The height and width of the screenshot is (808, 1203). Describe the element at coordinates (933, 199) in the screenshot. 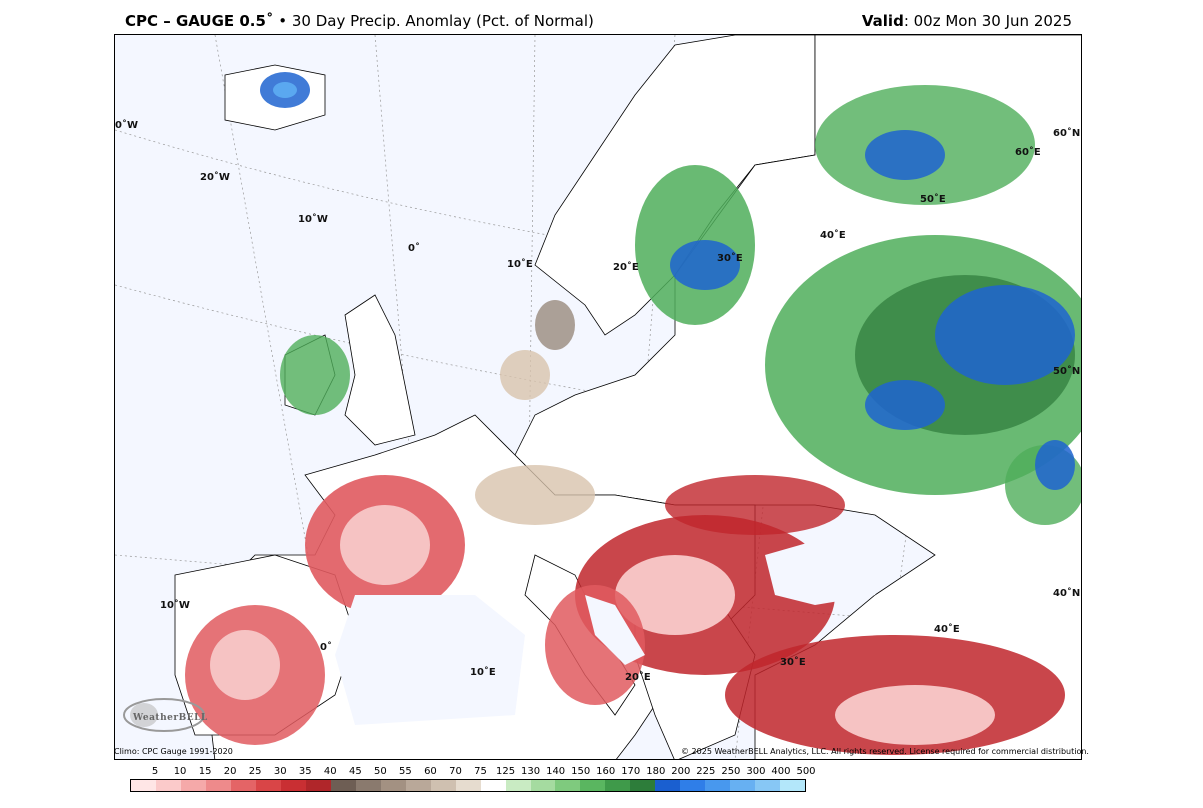

I see `lon-label-50e: 50˚E` at that location.